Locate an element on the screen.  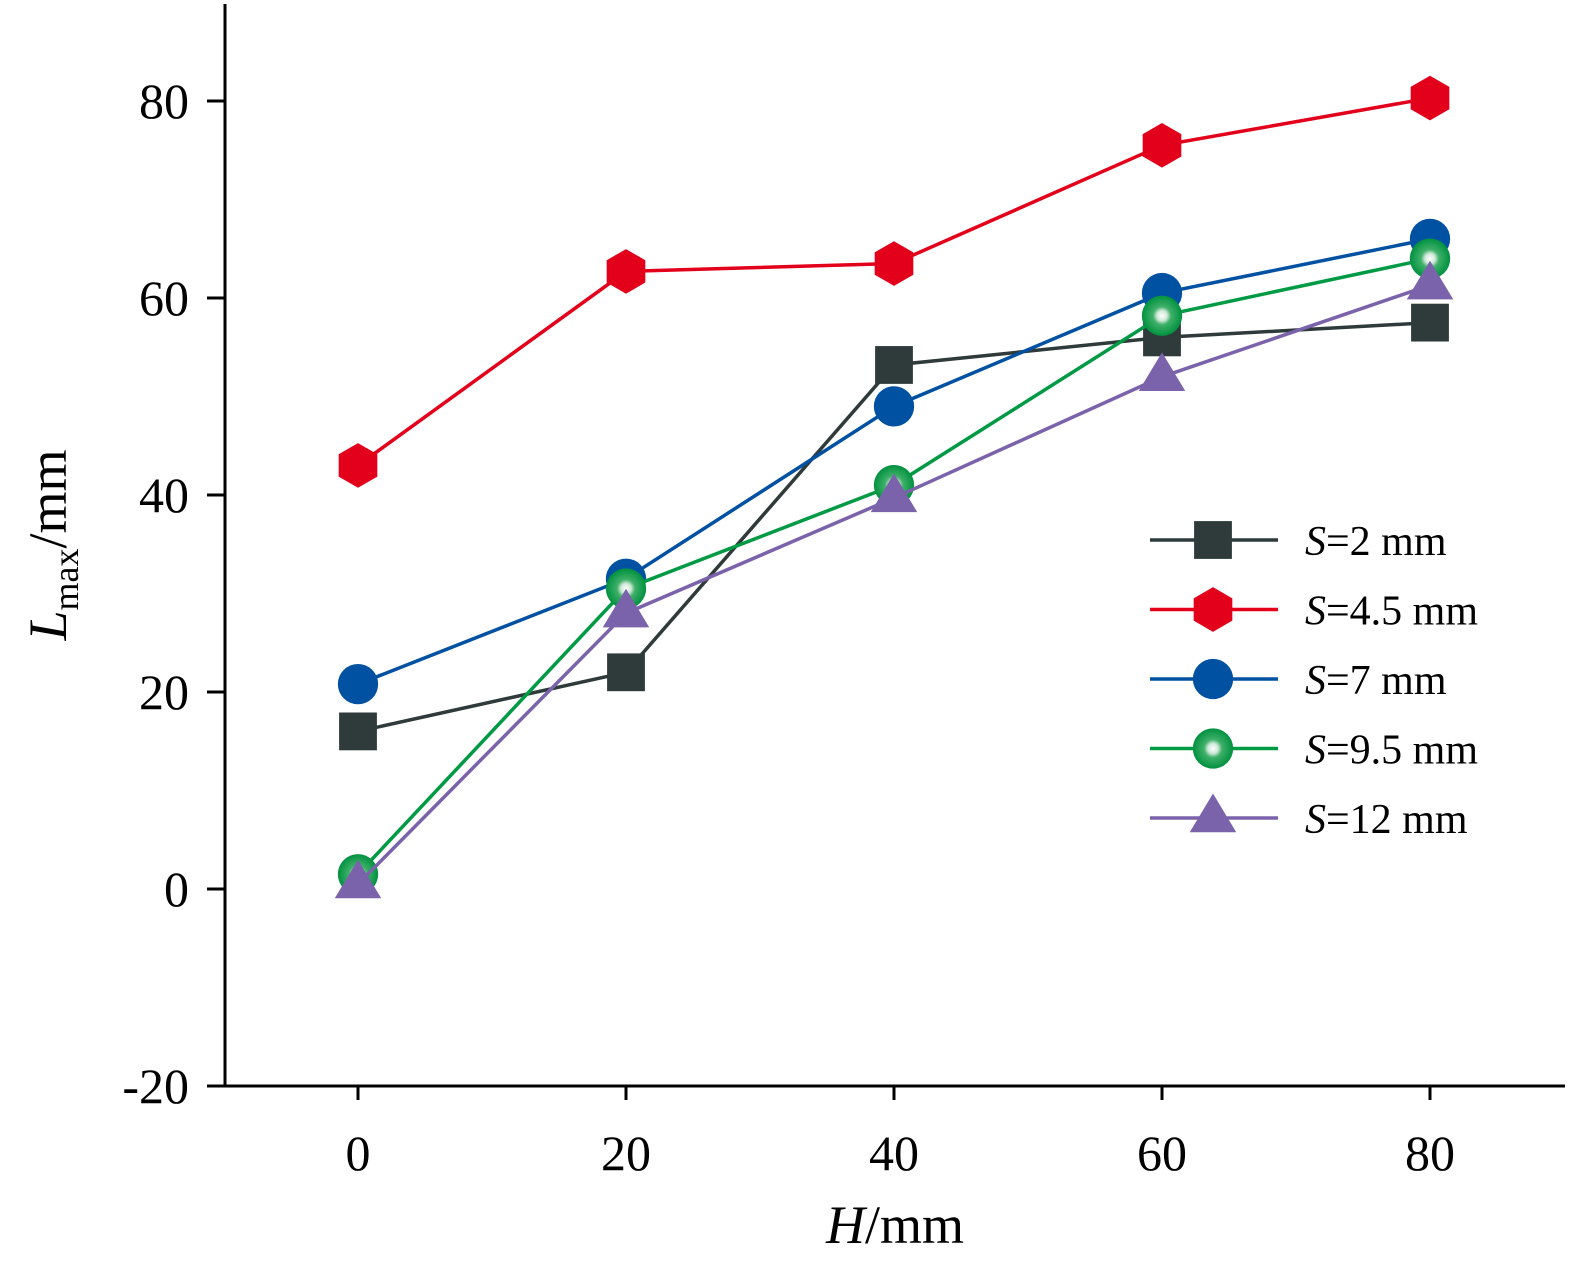
legend-label: S=7 mm is located at coordinates (1376, 681).